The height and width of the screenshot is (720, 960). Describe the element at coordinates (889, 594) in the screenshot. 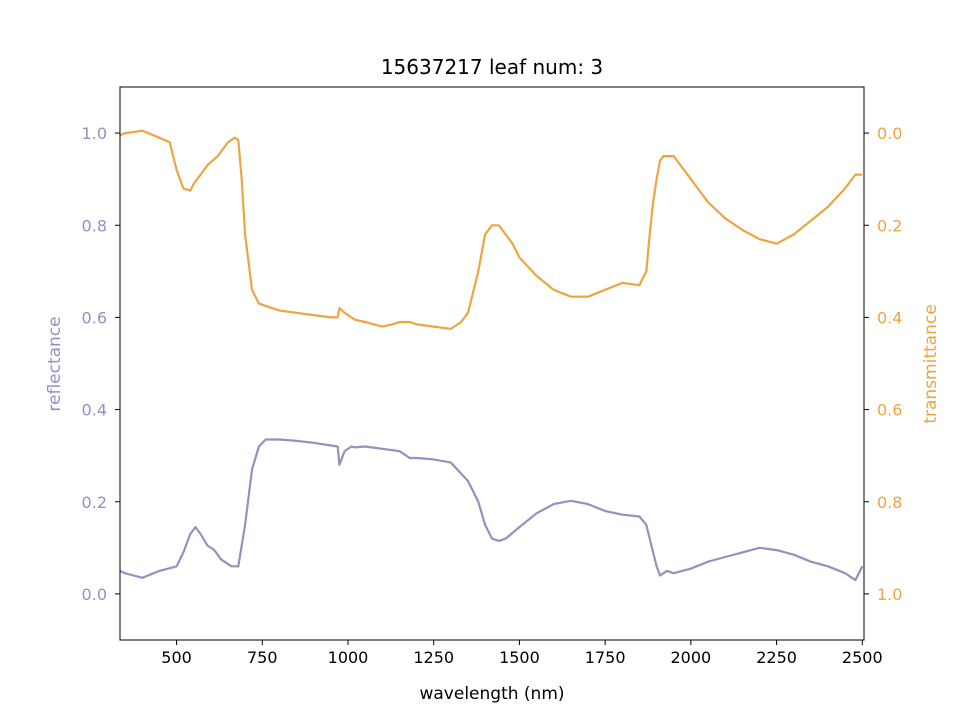

I see `right-tick-label: 1.0` at that location.